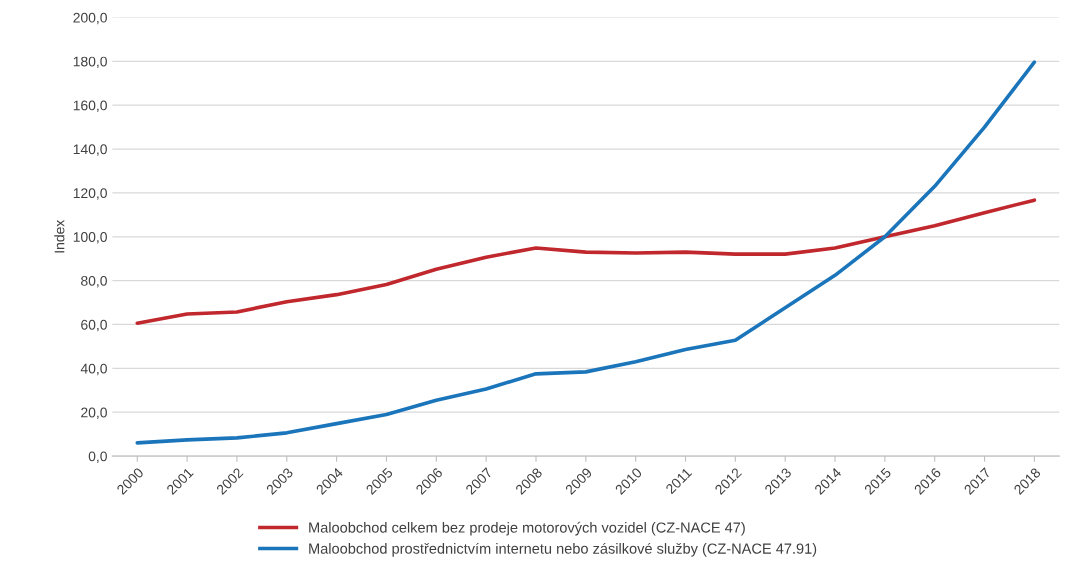 Image resolution: width=1070 pixels, height=581 pixels. Describe the element at coordinates (90, 150) in the screenshot. I see `y-tick-label: 140,0` at that location.